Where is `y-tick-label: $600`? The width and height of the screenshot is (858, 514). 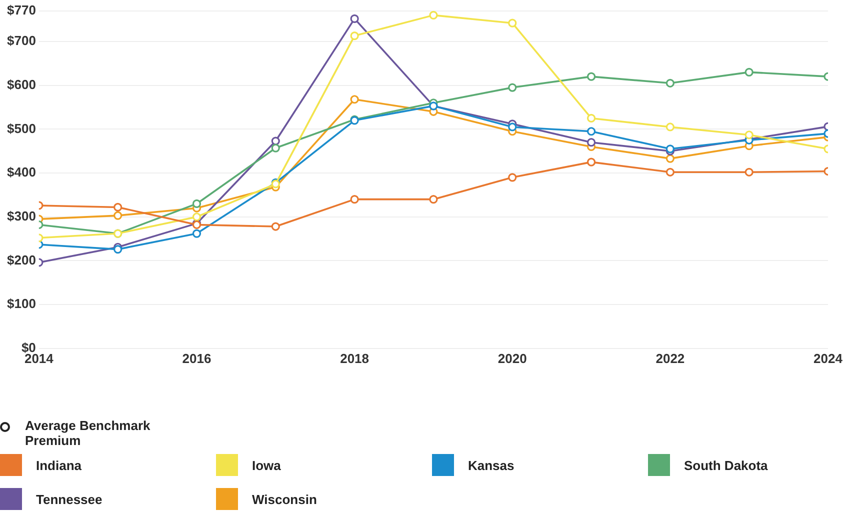
y-tick-label: $600 is located at coordinates (21, 84).